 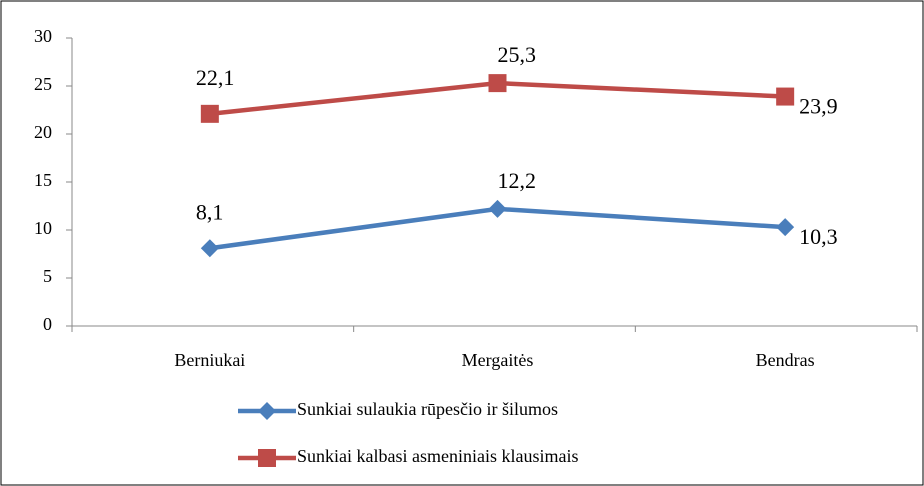 I want to click on x-tick-label: Mergaitės, so click(x=498, y=360).